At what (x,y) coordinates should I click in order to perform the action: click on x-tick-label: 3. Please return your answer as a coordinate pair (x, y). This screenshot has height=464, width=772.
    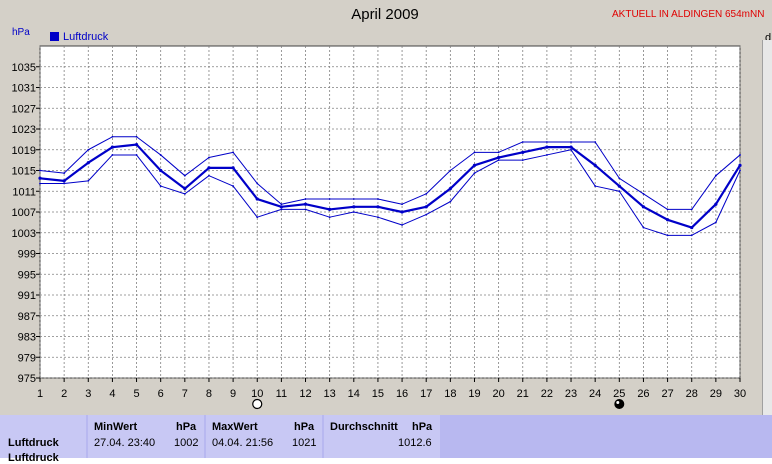
    Looking at the image, I should click on (88, 394).